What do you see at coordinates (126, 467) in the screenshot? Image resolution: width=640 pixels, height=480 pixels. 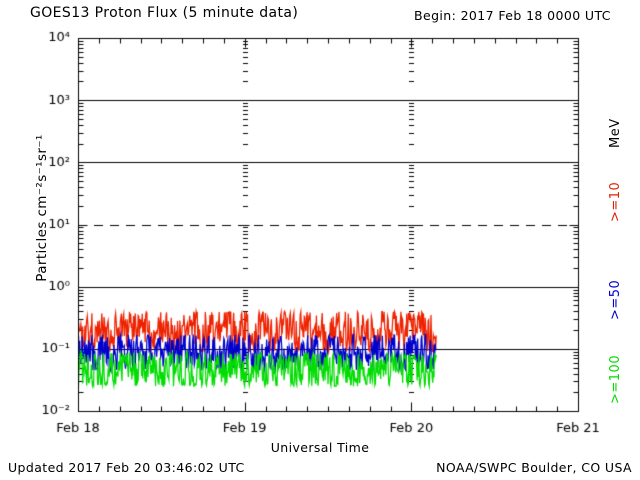 I see `updated-timestamp: Updated 2017 Feb 20 03:46:02 UTC` at bounding box center [126, 467].